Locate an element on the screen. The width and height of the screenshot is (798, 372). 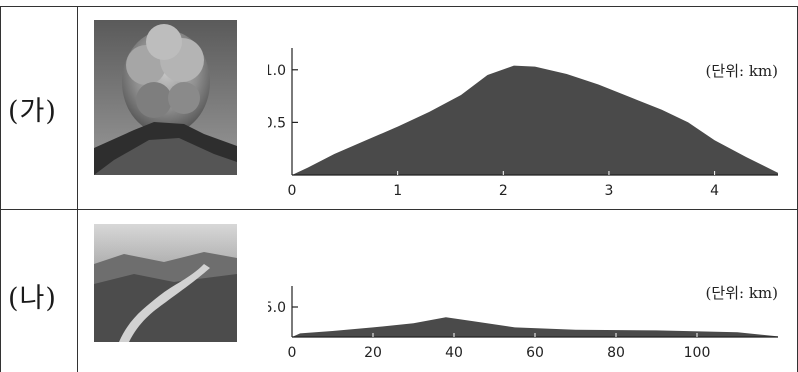
river-x-tick-label: 40 is located at coordinates (454, 353).